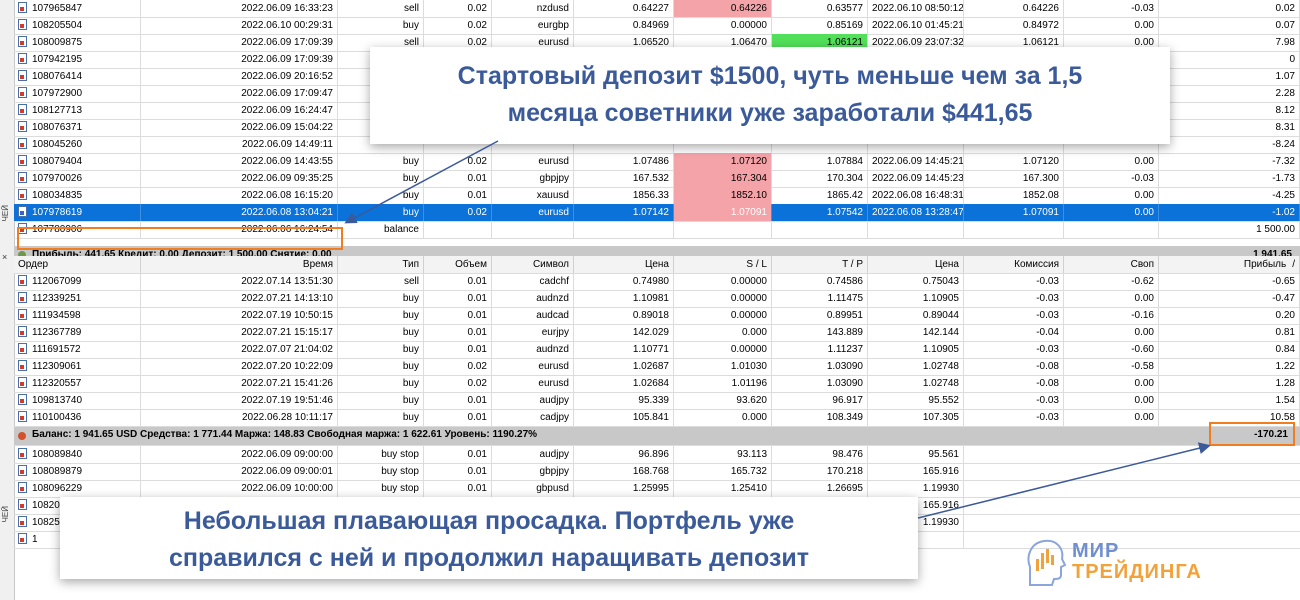 The image size is (1300, 600). Describe the element at coordinates (57, 454) in the screenshot. I see `cell-text: 108089840` at that location.